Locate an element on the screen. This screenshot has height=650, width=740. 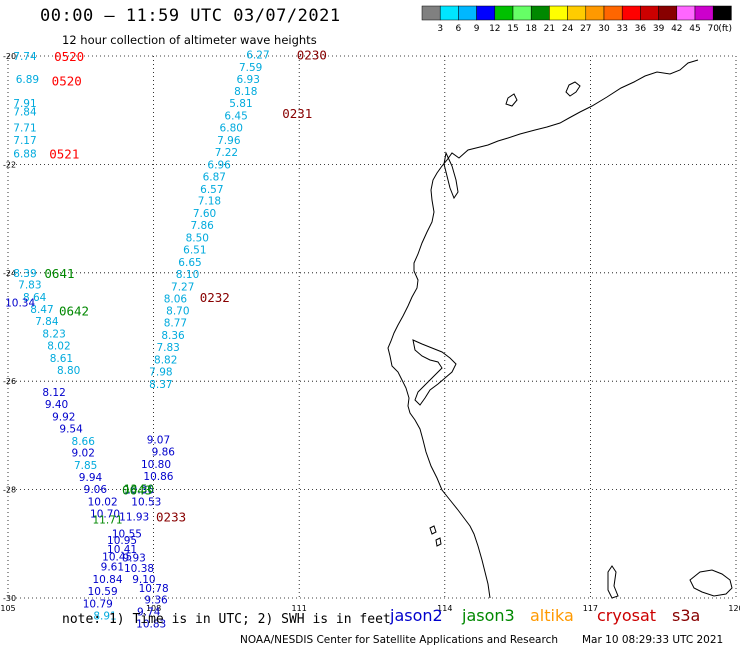
wave-height-point: 8.10 is located at coordinates (187, 275).